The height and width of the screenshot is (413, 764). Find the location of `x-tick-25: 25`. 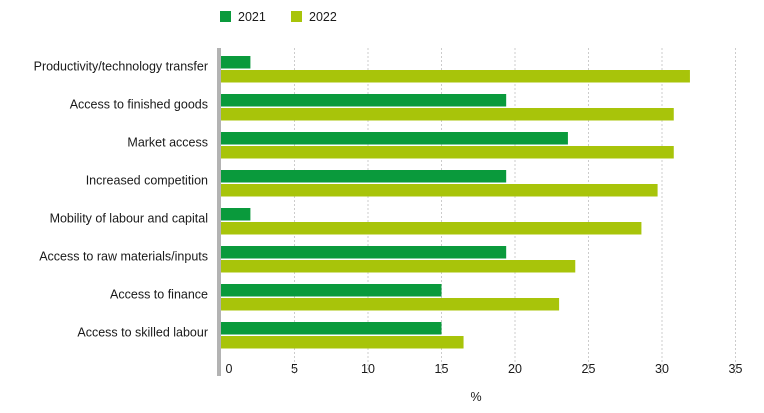

x-tick-25: 25 is located at coordinates (589, 369).